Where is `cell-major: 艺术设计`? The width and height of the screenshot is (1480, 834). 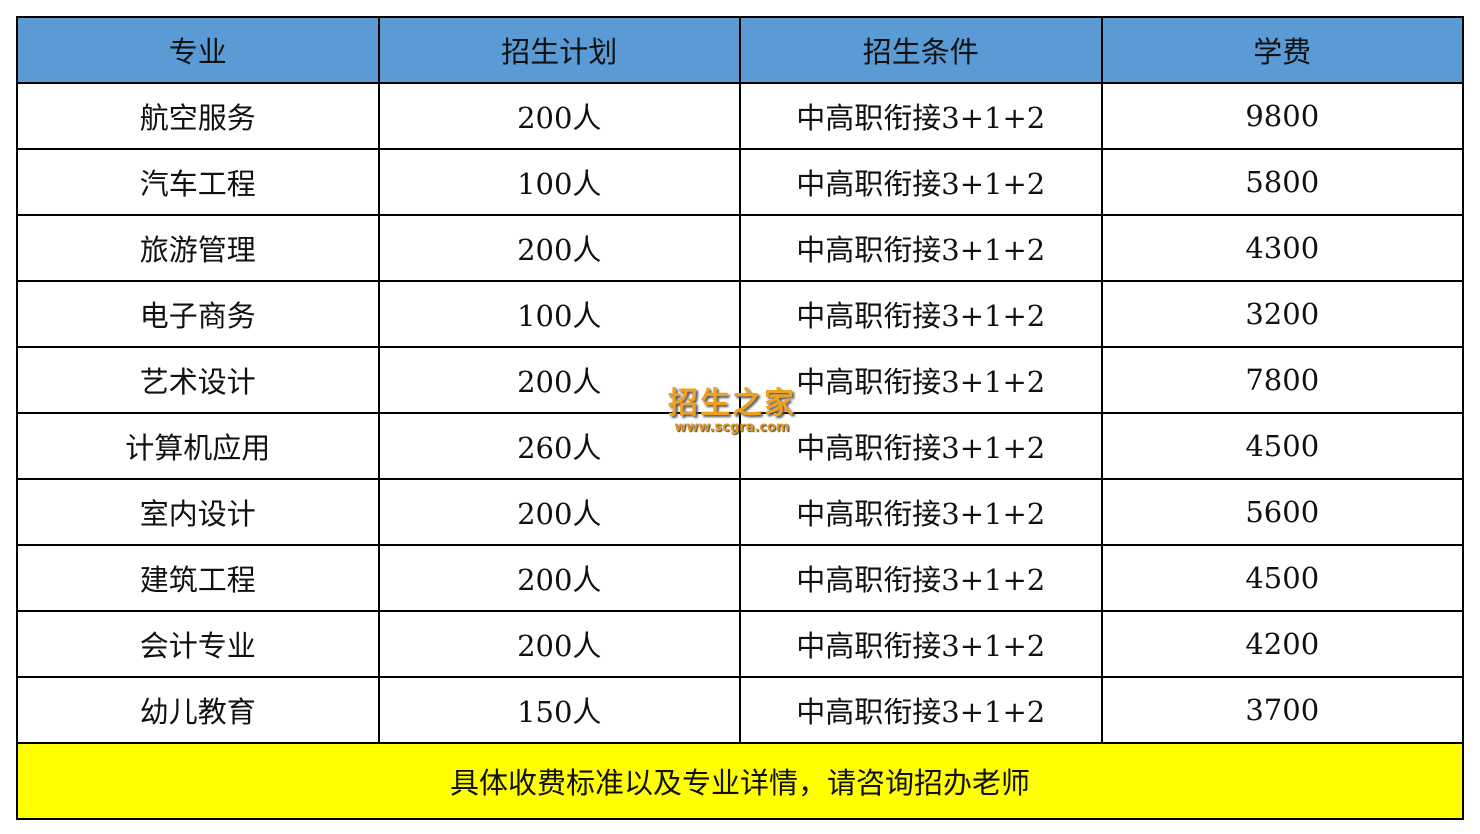 cell-major: 艺术设计 is located at coordinates (198, 380).